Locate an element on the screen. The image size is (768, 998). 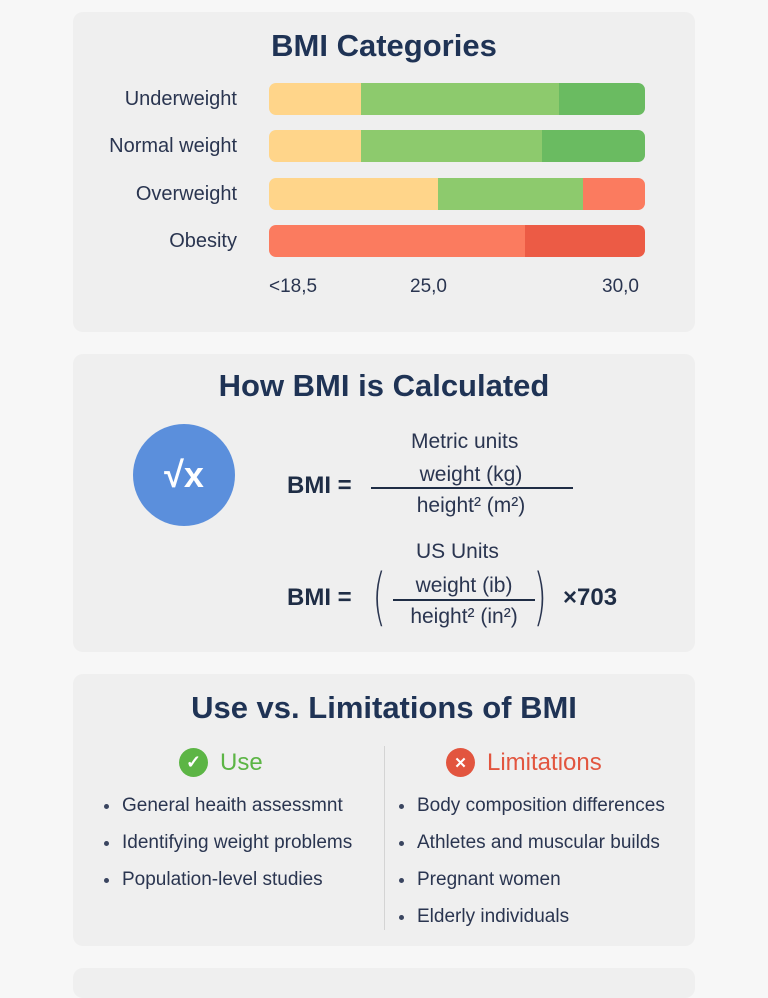
limitations-list-item: Body composition differences is located at coordinates (532, 812).